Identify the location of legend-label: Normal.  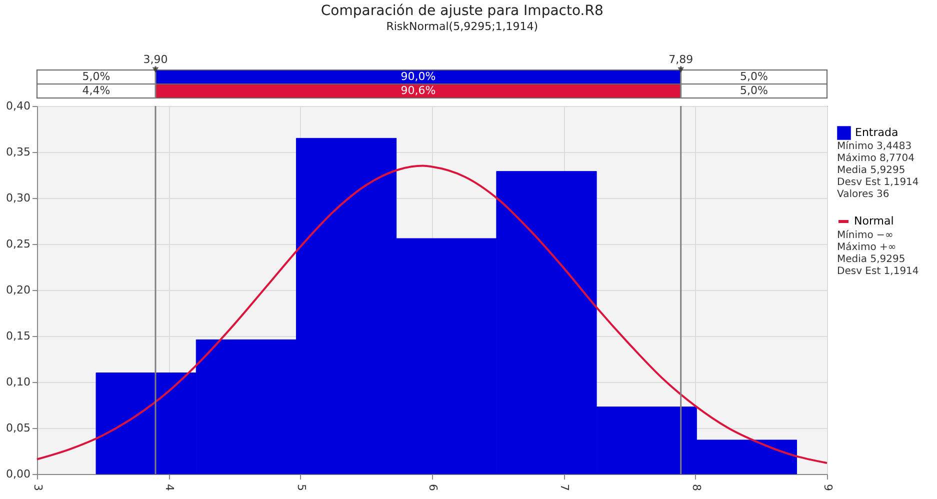
(874, 221).